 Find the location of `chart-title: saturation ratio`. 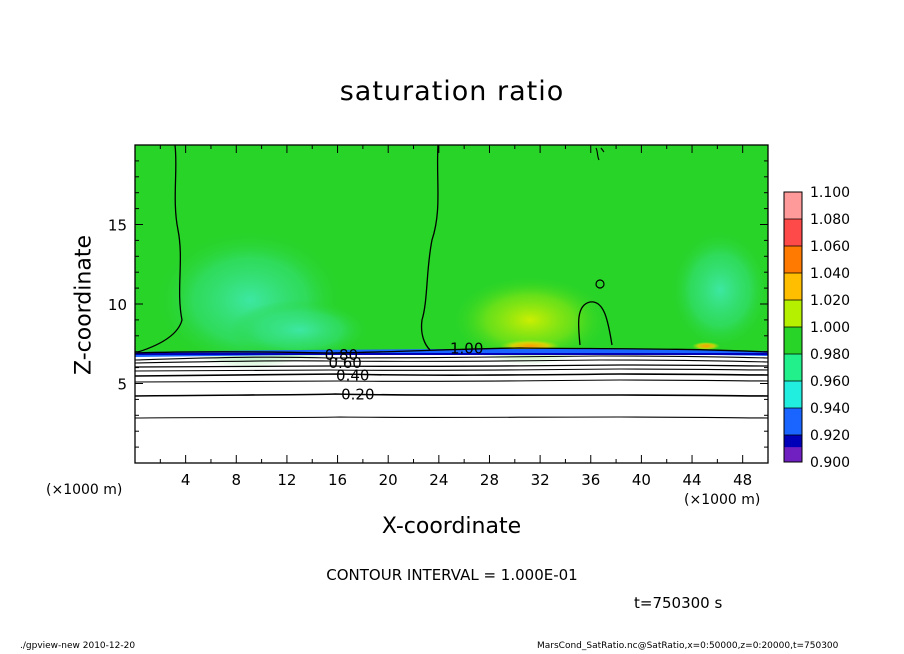

chart-title: saturation ratio is located at coordinates (452, 91).